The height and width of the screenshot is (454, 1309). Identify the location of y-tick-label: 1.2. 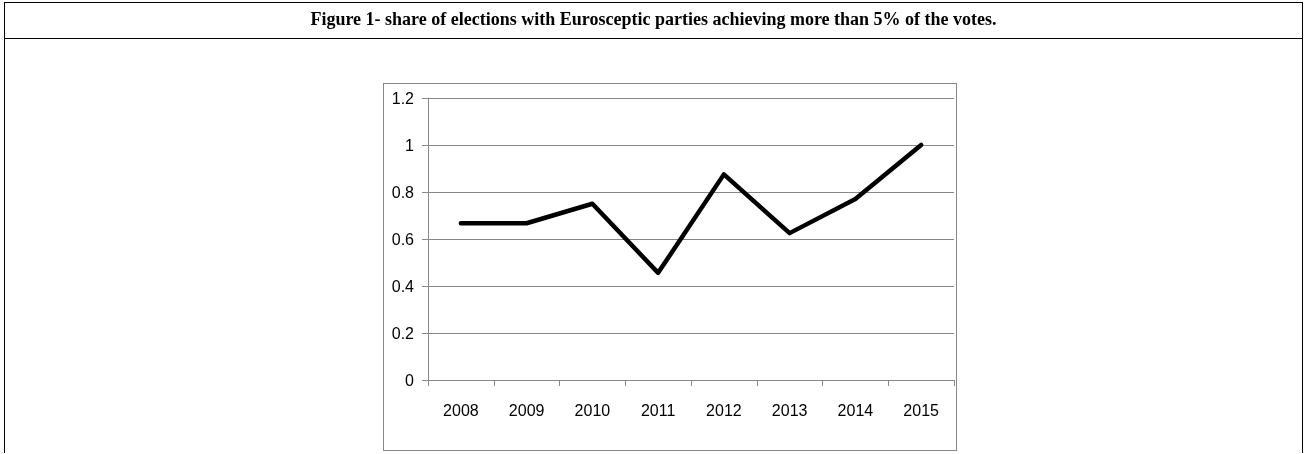
(403, 98).